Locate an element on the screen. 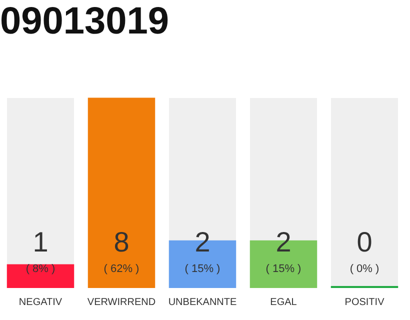 This screenshot has width=410, height=320. data-label: 8 is located at coordinates (122, 242).